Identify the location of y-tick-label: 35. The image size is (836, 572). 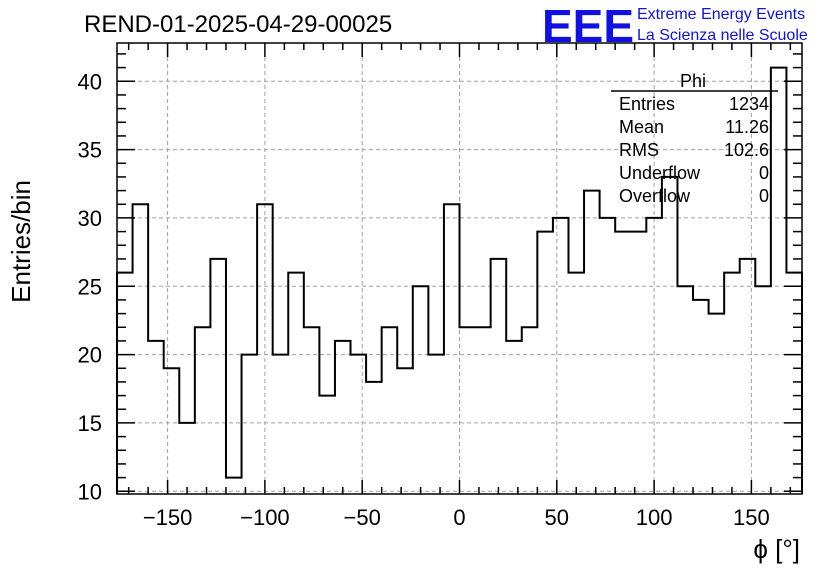
(90, 150).